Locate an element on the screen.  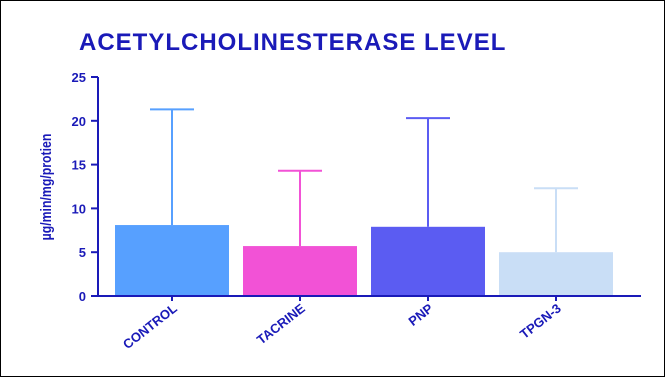
y-tick-label: 0 is located at coordinates (82, 296).